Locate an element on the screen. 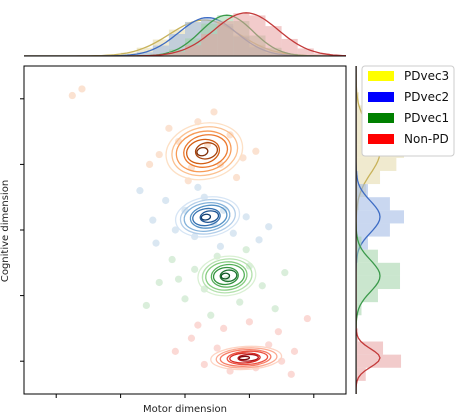 This screenshot has height=416, width=458. legend: PDvec3 PDvec2 PDvec1 Non-PD is located at coordinates (408, 111).